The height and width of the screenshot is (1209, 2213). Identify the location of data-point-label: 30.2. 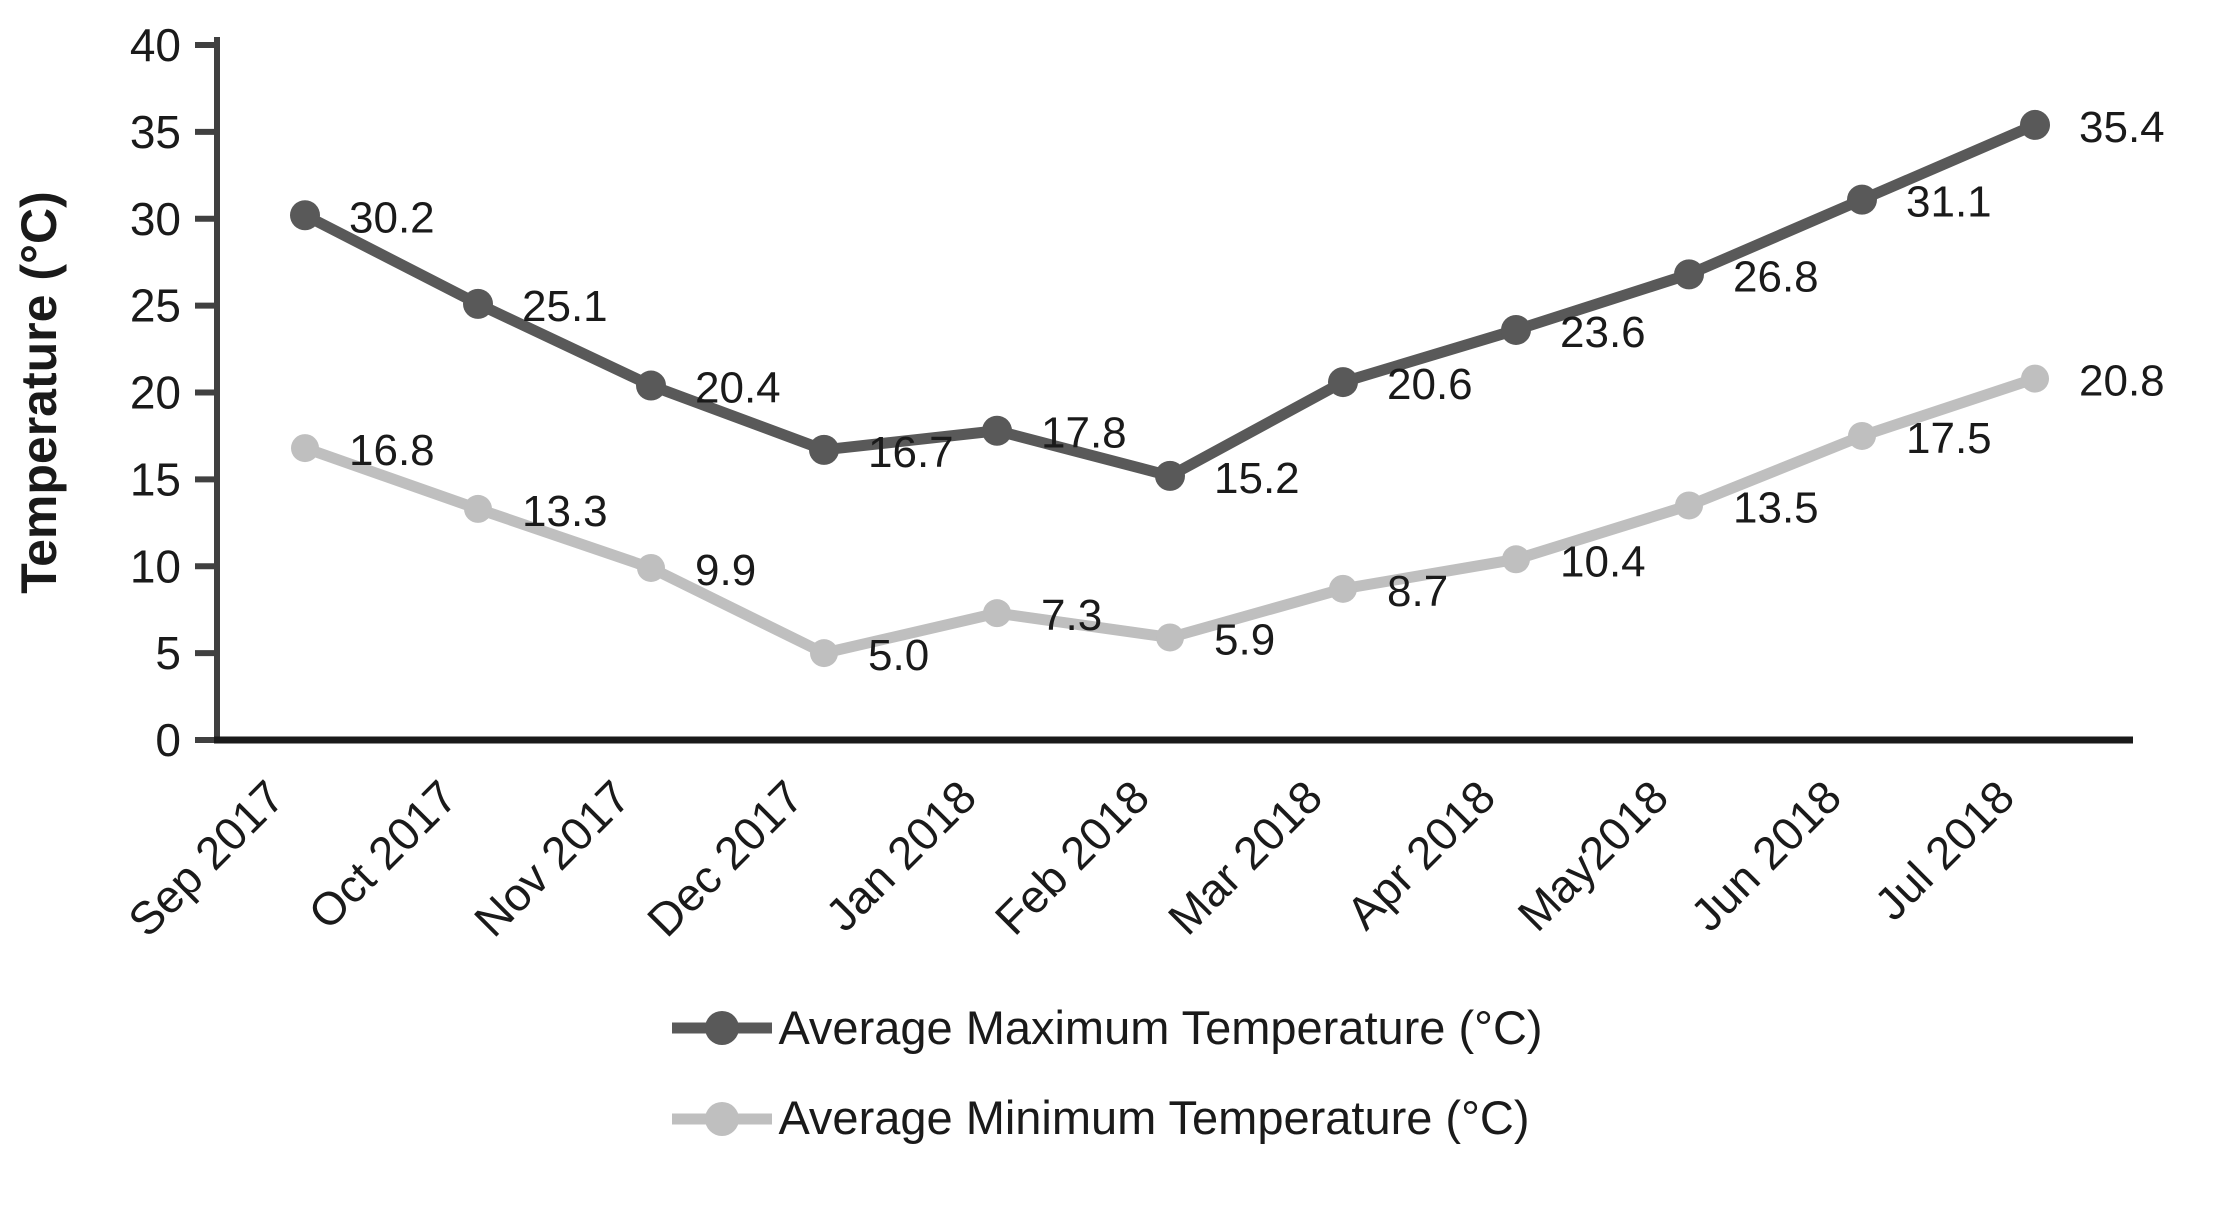
(392, 217).